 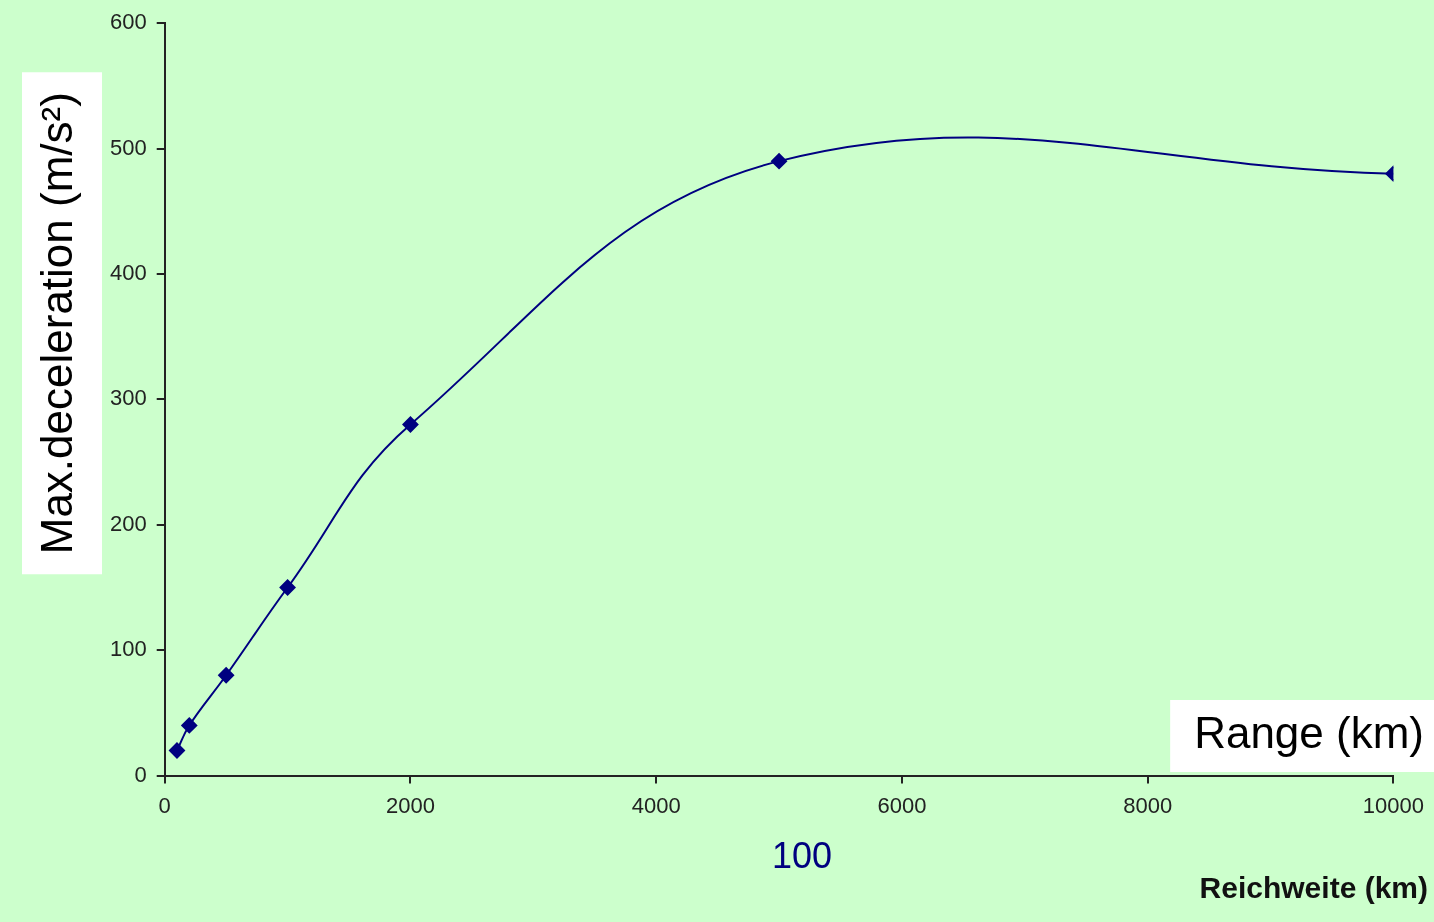 I want to click on y-tick-label: 500, so click(x=128, y=147).